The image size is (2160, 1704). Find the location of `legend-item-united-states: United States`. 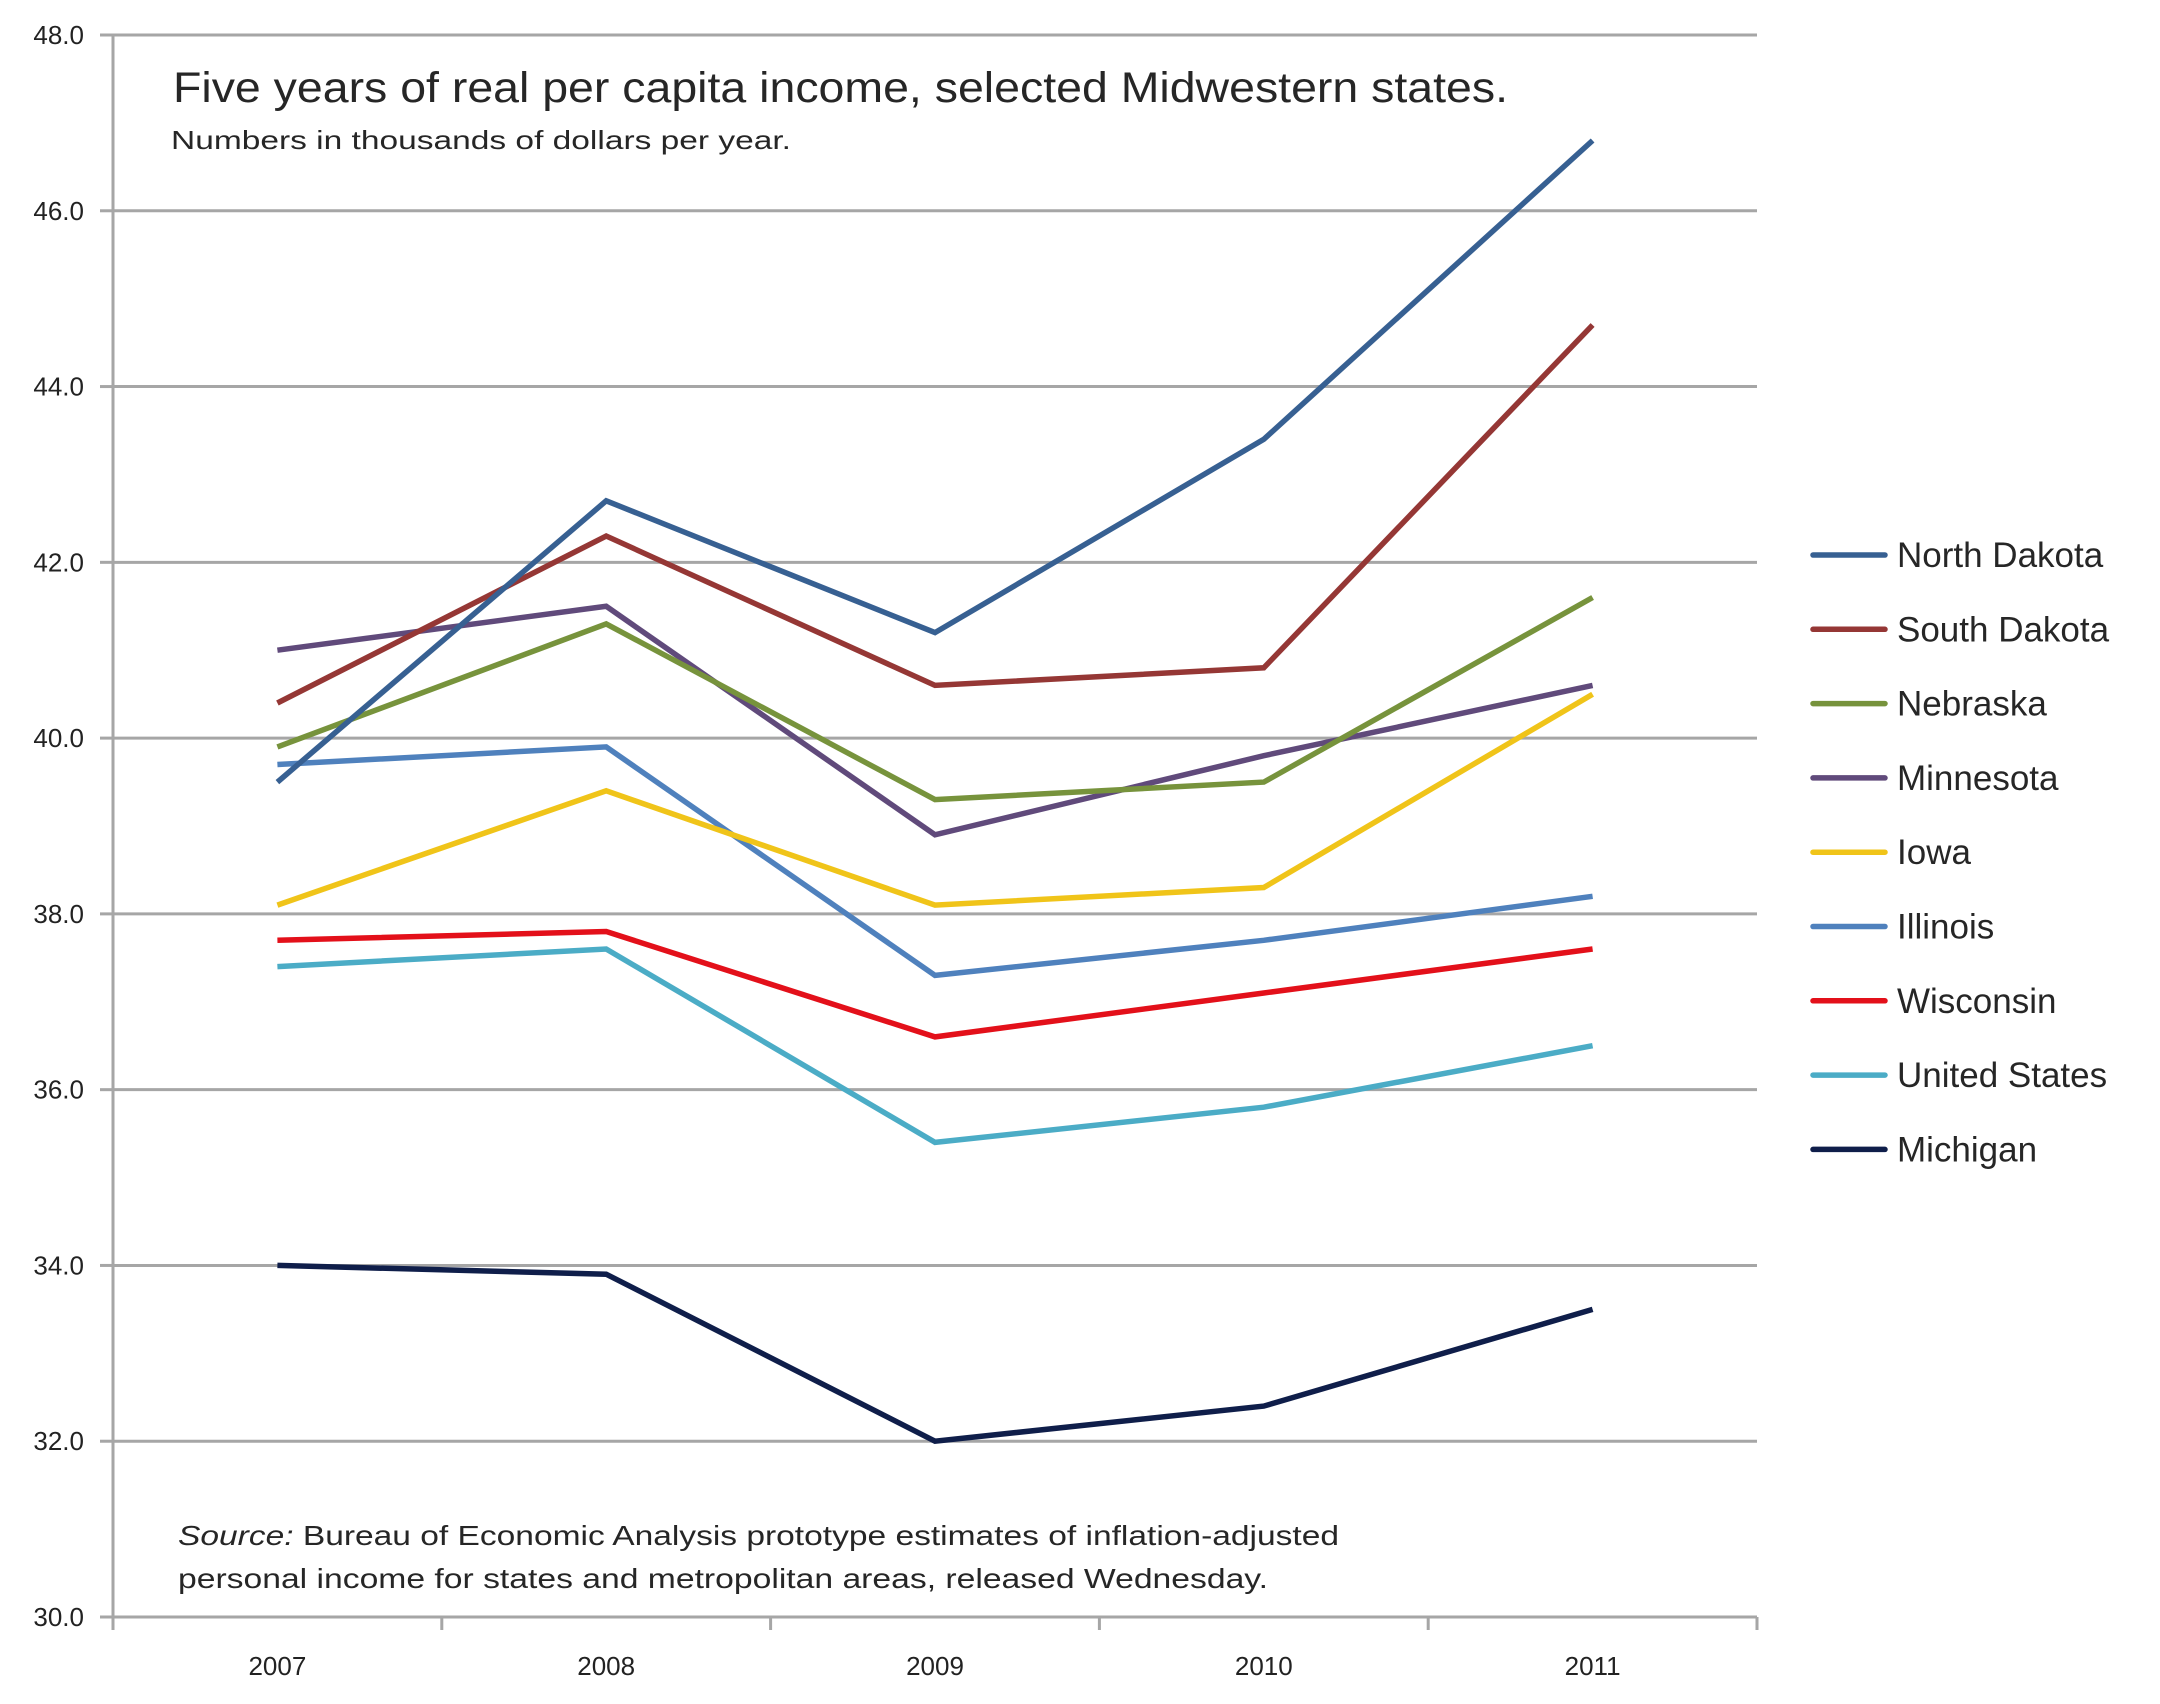

legend-item-united-states: United States is located at coordinates (1958, 1075).